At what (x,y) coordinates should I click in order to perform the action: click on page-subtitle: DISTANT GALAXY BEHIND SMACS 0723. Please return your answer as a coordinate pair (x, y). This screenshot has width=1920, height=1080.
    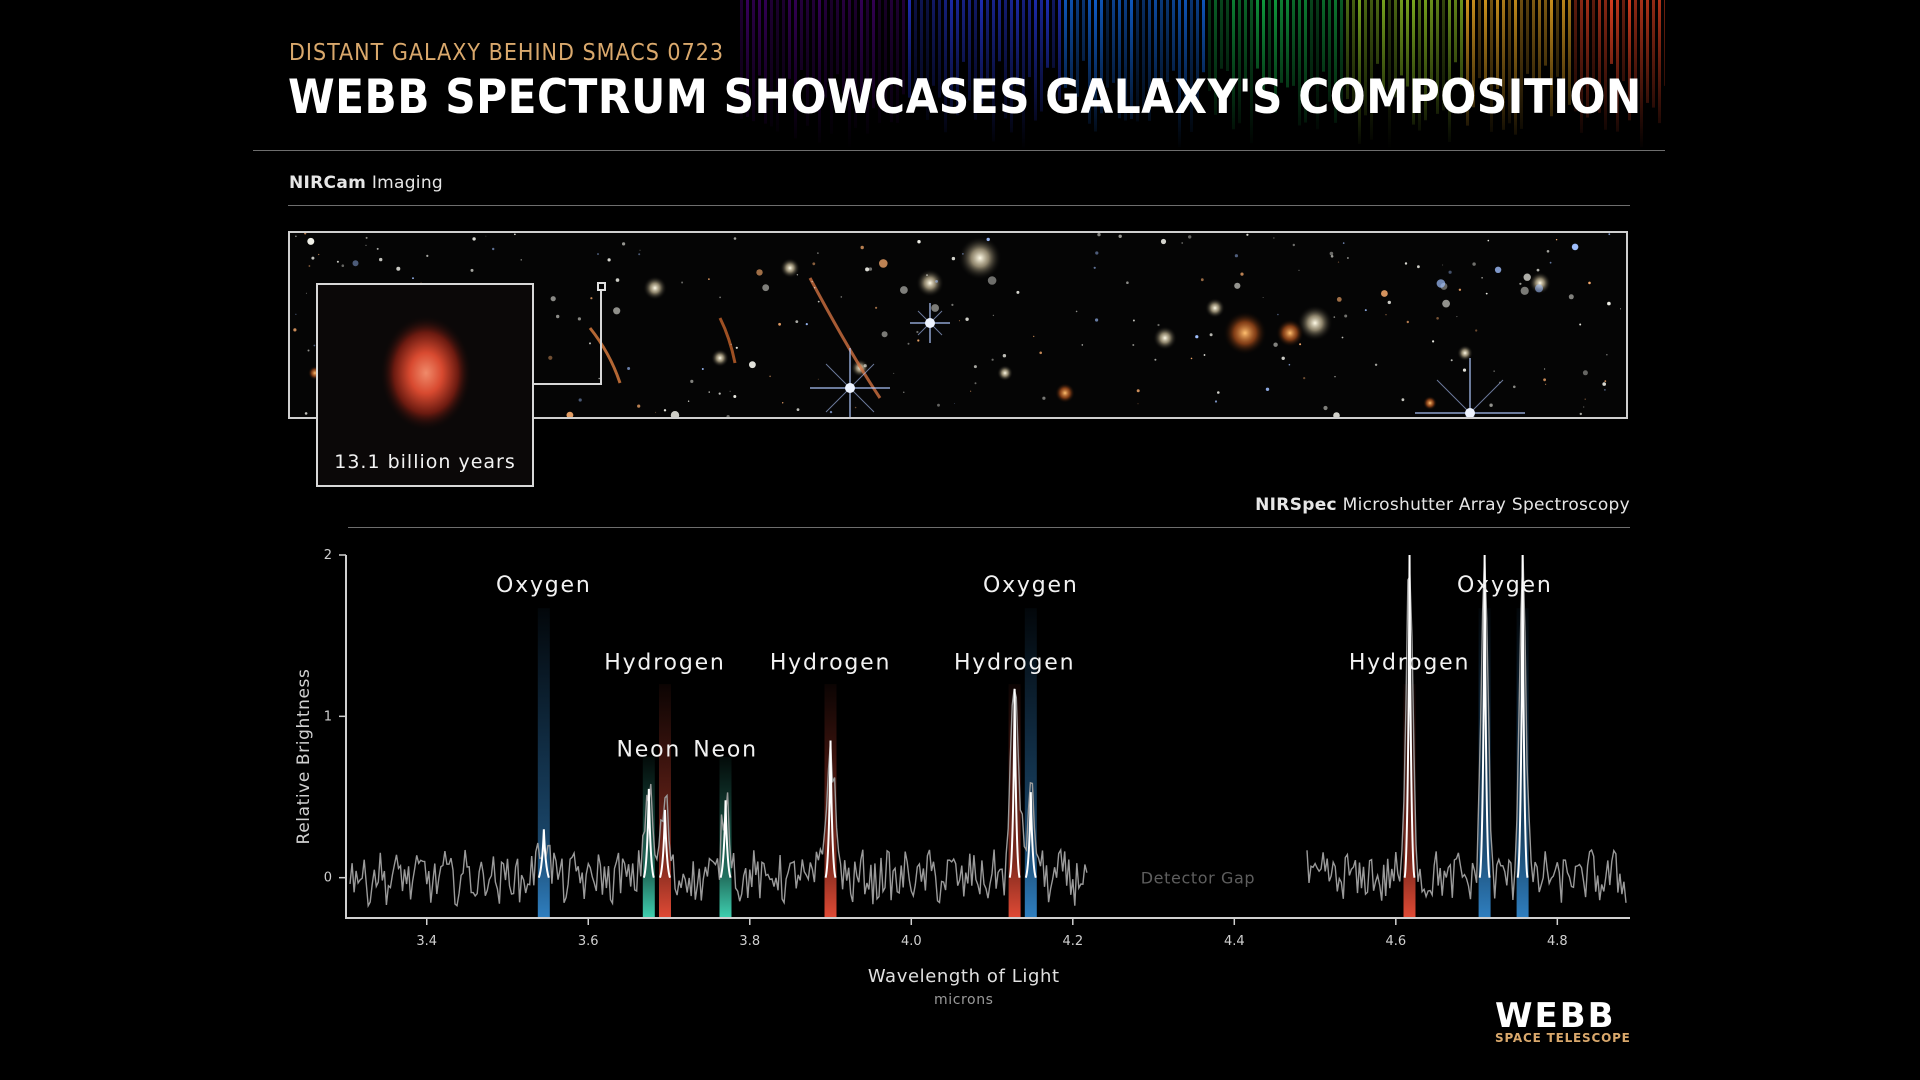
    Looking at the image, I should click on (507, 53).